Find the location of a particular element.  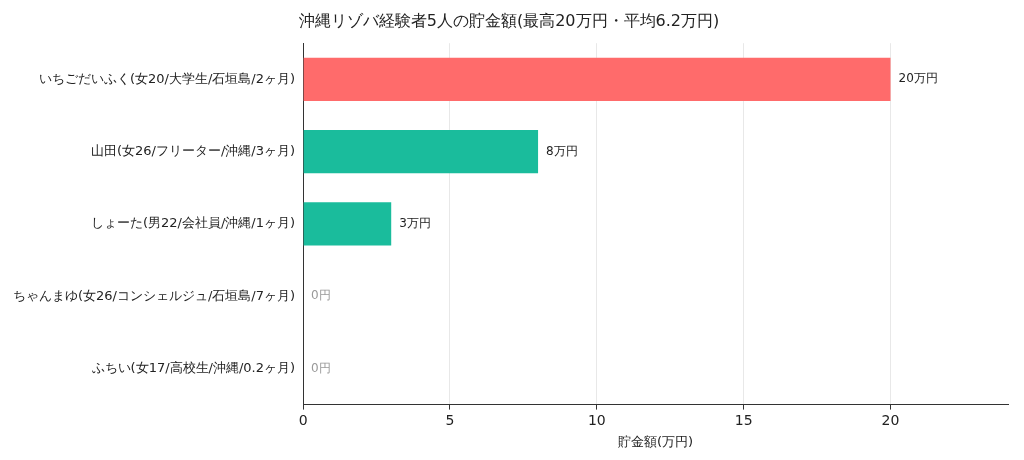

x-tick-label: 0 is located at coordinates (303, 419).